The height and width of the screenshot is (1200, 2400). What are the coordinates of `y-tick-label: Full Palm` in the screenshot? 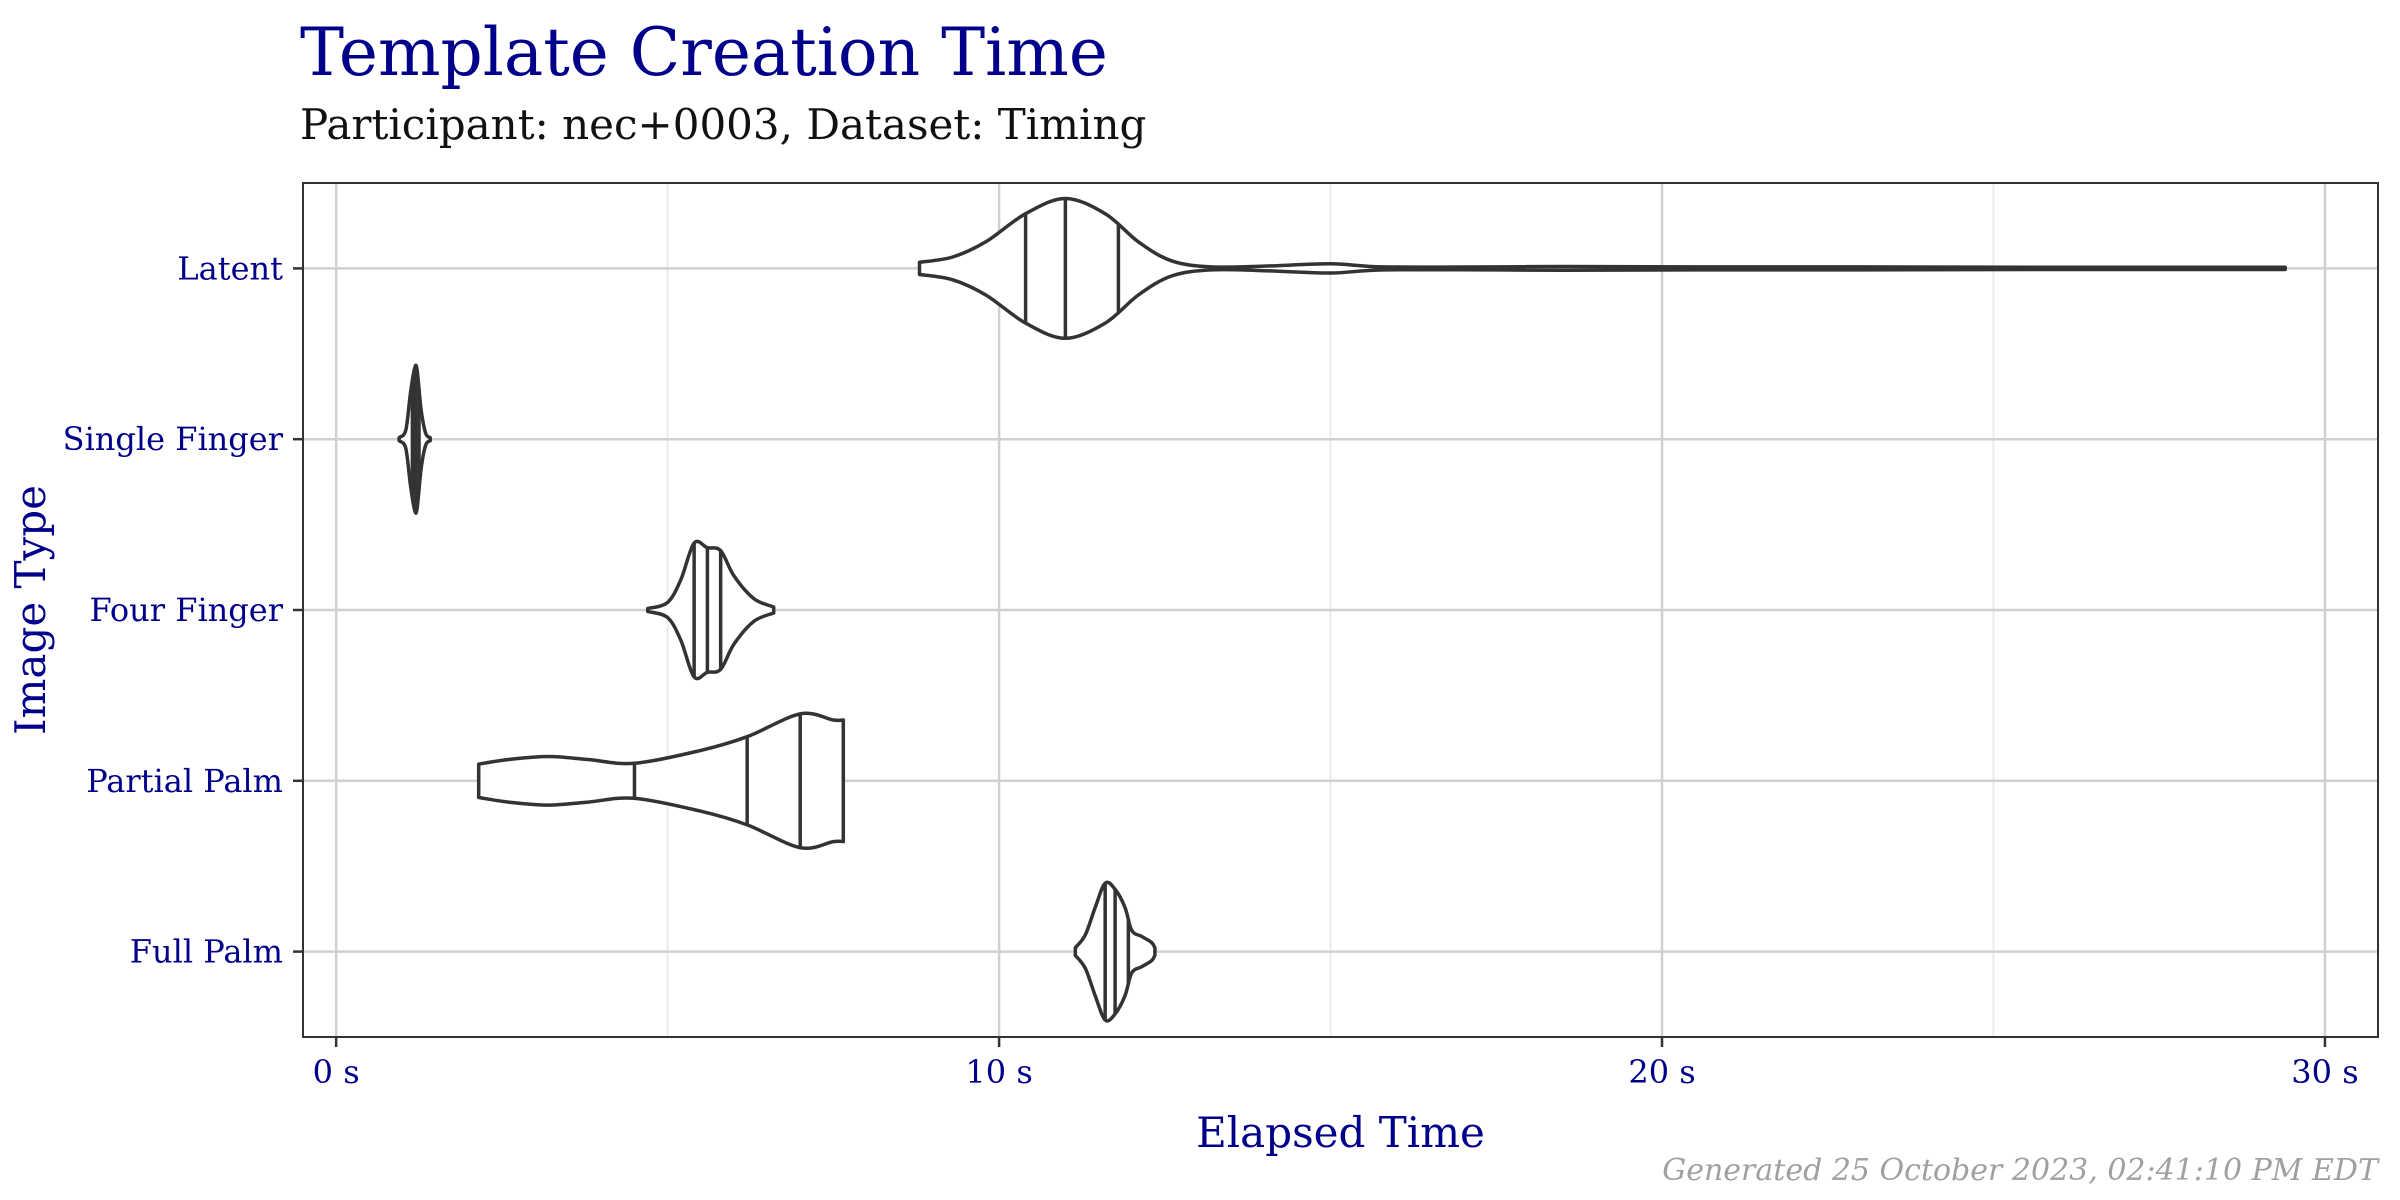 It's located at (206, 952).